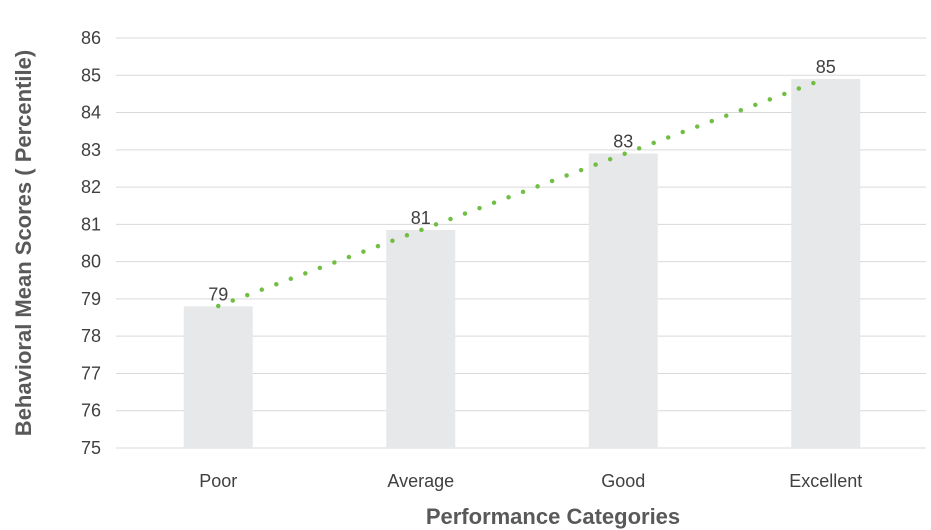 The height and width of the screenshot is (530, 931). I want to click on data-label: 83, so click(623, 142).